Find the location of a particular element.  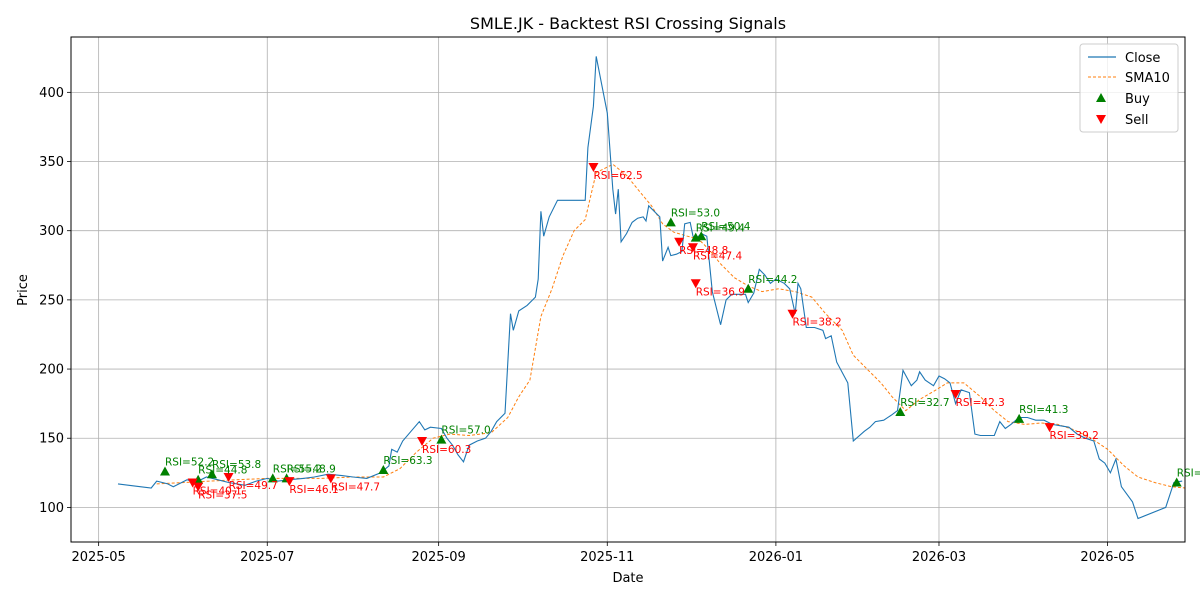

buy-signal-label: RSI=53.8 is located at coordinates (236, 465).